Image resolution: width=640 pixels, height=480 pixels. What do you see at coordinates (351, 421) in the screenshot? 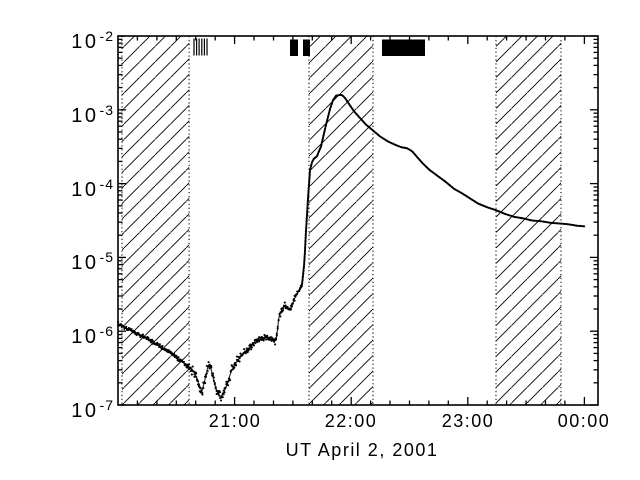
I see `x-tick-label-2200: 22:00` at bounding box center [351, 421].